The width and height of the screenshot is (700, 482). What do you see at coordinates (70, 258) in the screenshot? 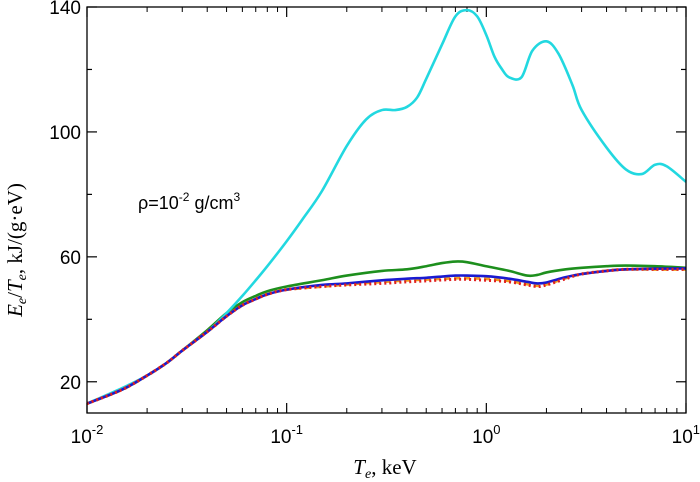
I see `y-tick-label: 60` at bounding box center [70, 258].